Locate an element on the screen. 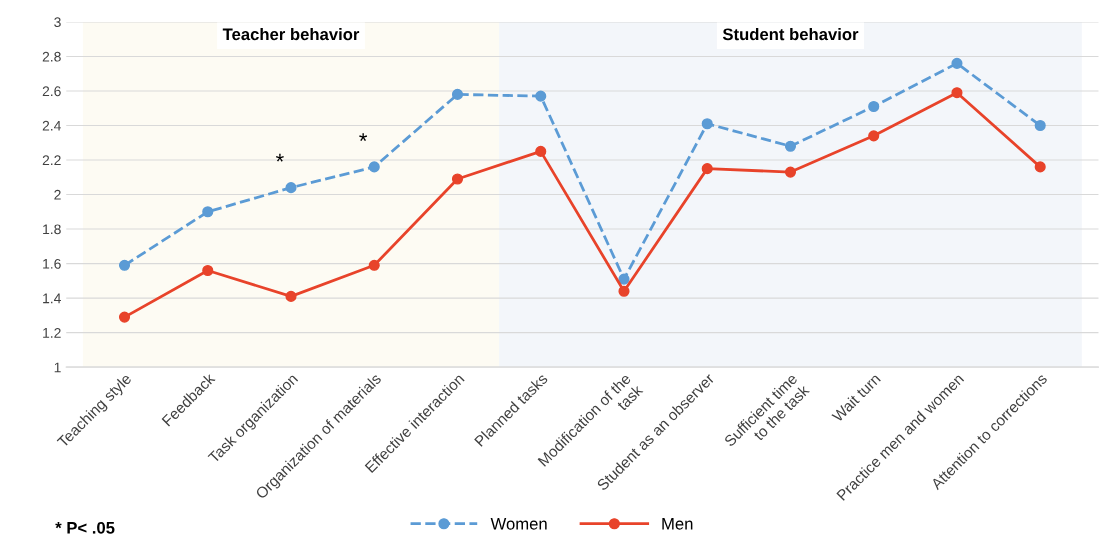 The image size is (1104, 548). y-tick-label: 2.8 is located at coordinates (51, 56).